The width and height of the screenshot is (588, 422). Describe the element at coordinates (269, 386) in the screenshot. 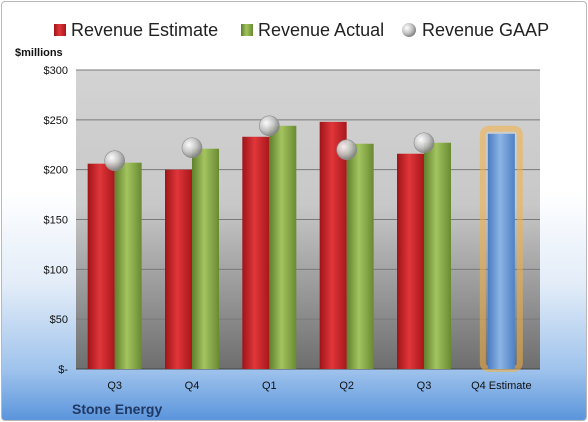

I see `x-tick-label: Q1` at that location.